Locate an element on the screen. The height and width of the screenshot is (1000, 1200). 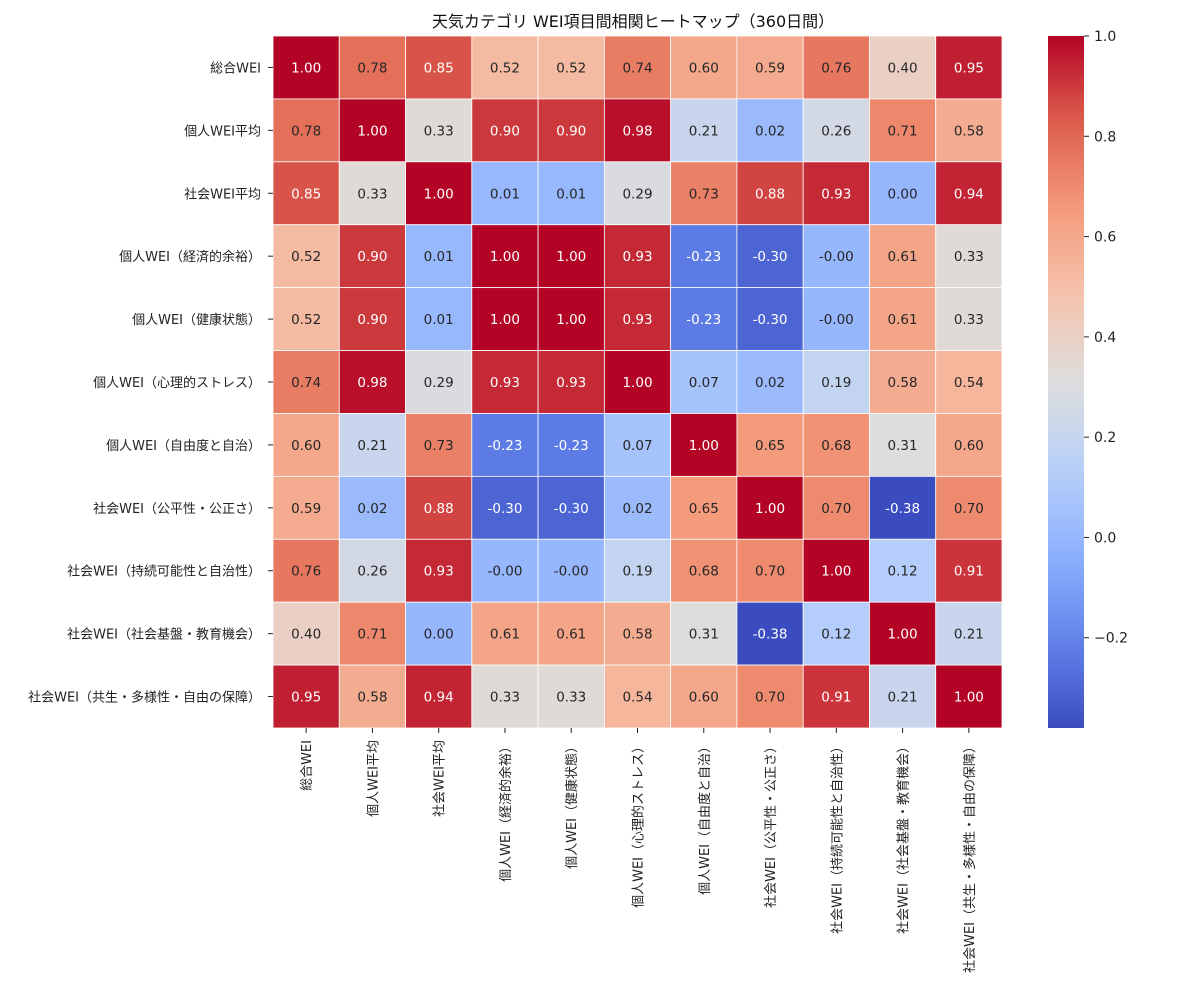
colorbar-tick-label: 0.8 is located at coordinates (1105, 137).